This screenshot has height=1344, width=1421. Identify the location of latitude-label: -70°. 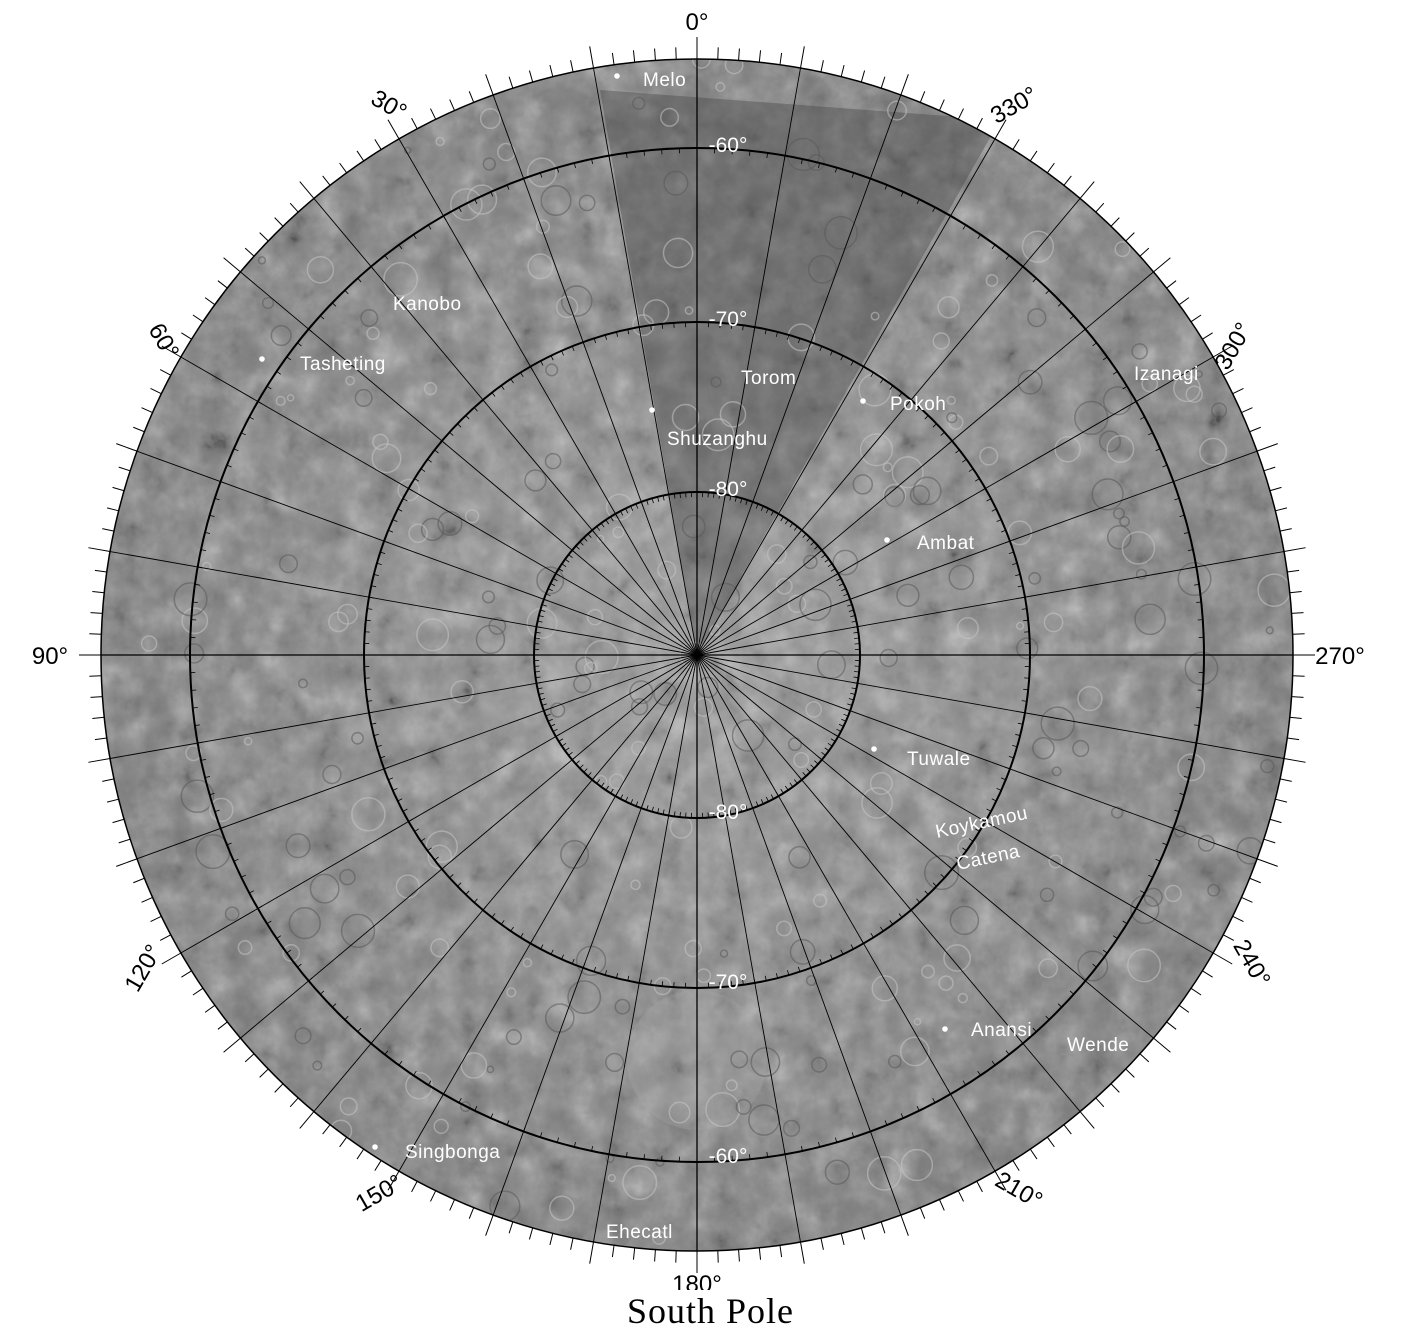
(728, 982).